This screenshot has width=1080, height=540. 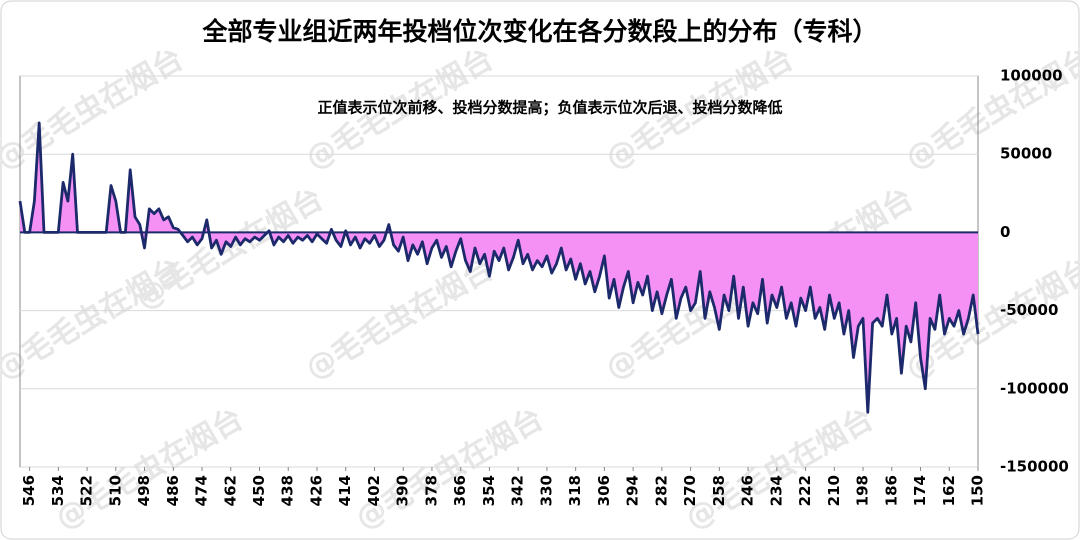 What do you see at coordinates (144, 490) in the screenshot?
I see `x-tick-label: 498` at bounding box center [144, 490].